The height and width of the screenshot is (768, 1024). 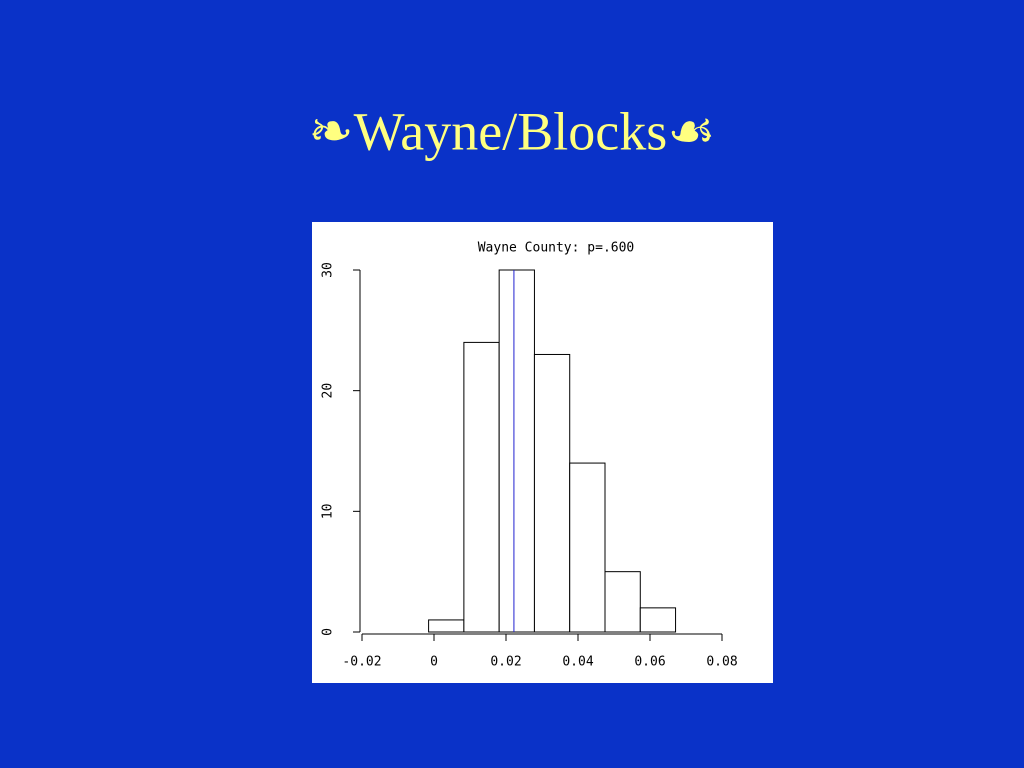 What do you see at coordinates (577, 662) in the screenshot?
I see `x-tick-label: 0.04` at bounding box center [577, 662].